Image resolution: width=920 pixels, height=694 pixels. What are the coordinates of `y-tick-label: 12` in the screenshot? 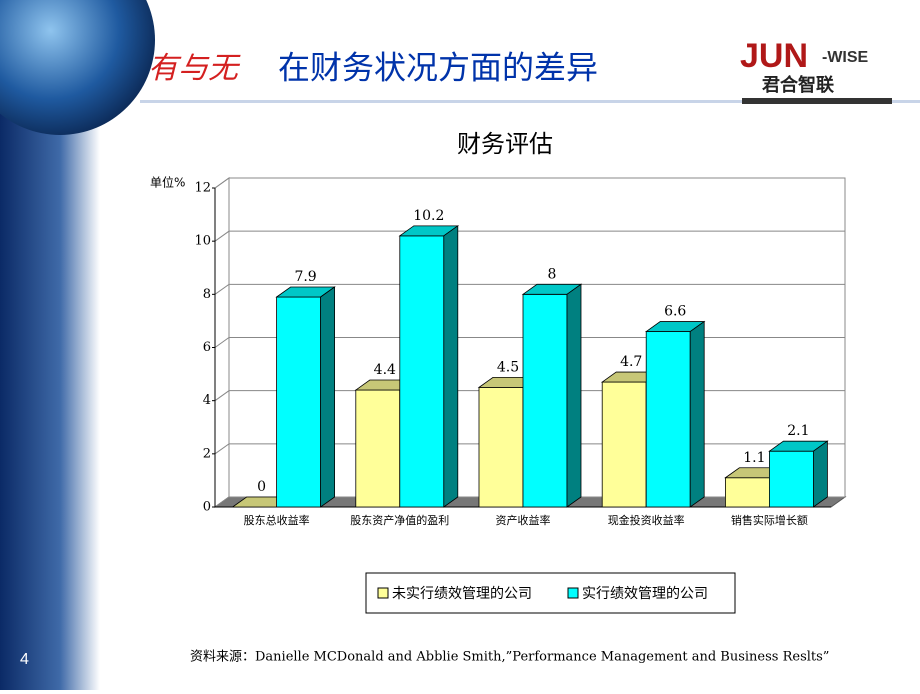 It's located at (202, 188).